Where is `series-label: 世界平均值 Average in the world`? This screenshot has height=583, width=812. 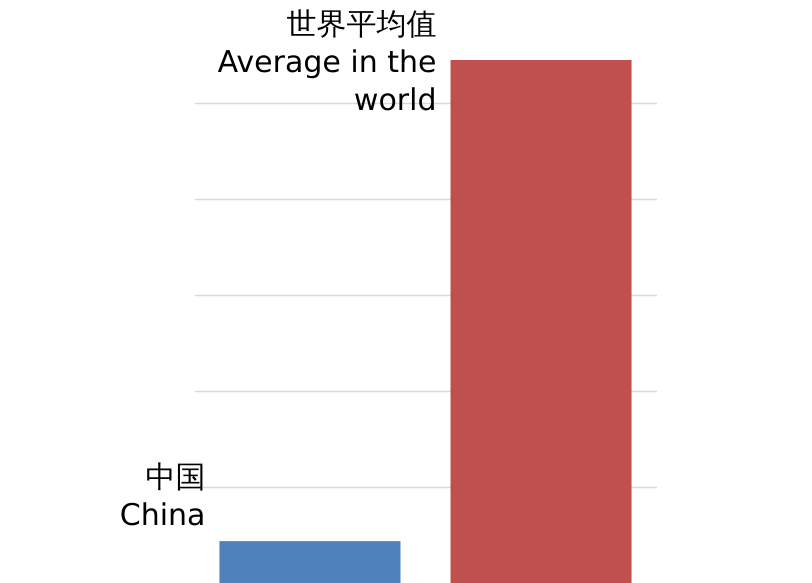 series-label: 世界平均值 Average in the world is located at coordinates (327, 62).